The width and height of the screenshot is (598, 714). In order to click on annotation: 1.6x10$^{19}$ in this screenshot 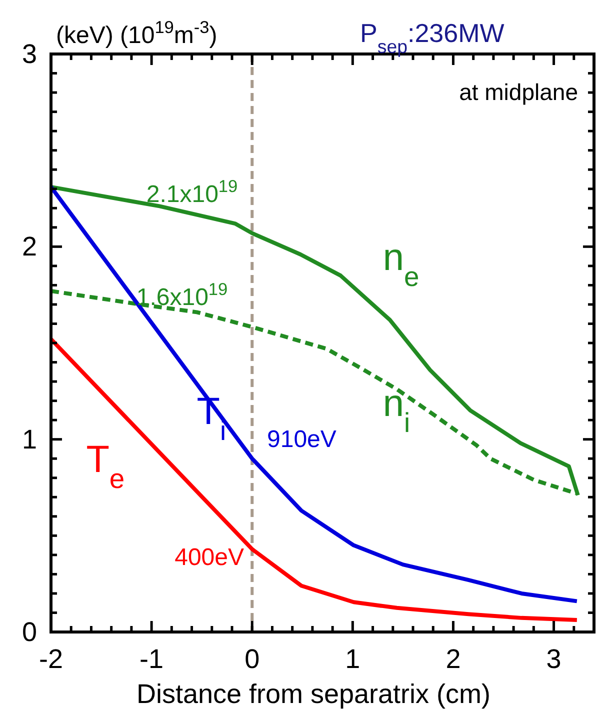, I will do `click(182, 295)`.